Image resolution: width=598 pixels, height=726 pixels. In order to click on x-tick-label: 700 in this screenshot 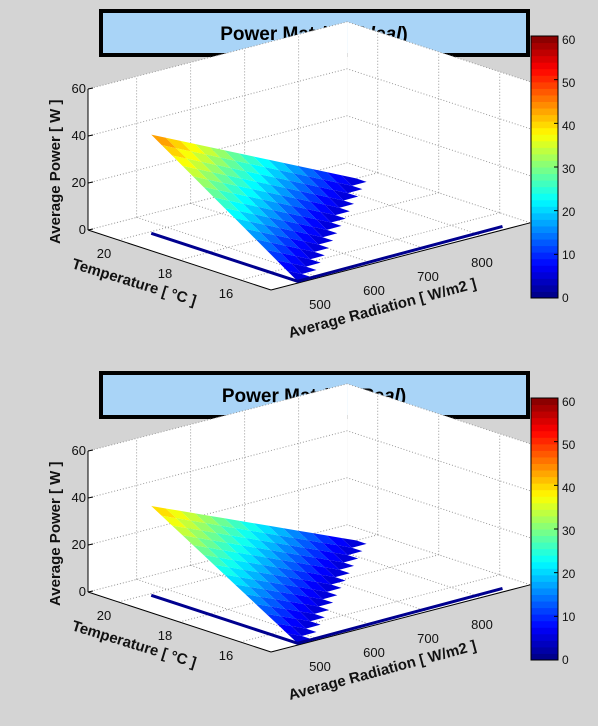, I will do `click(428, 276)`.